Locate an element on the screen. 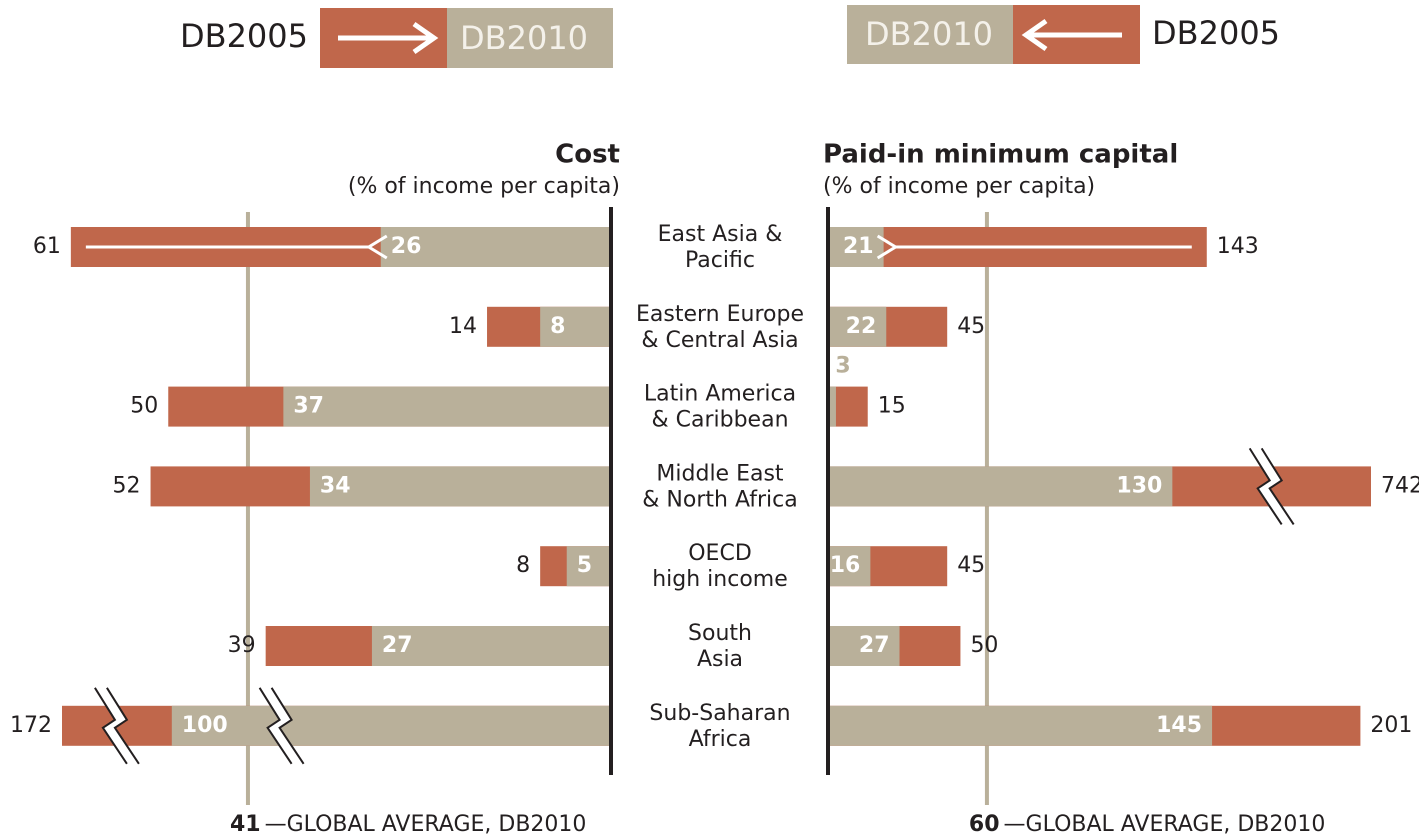 Image resolution: width=1419 pixels, height=839 pixels. category-label: Sub-Saharan is located at coordinates (719, 713).